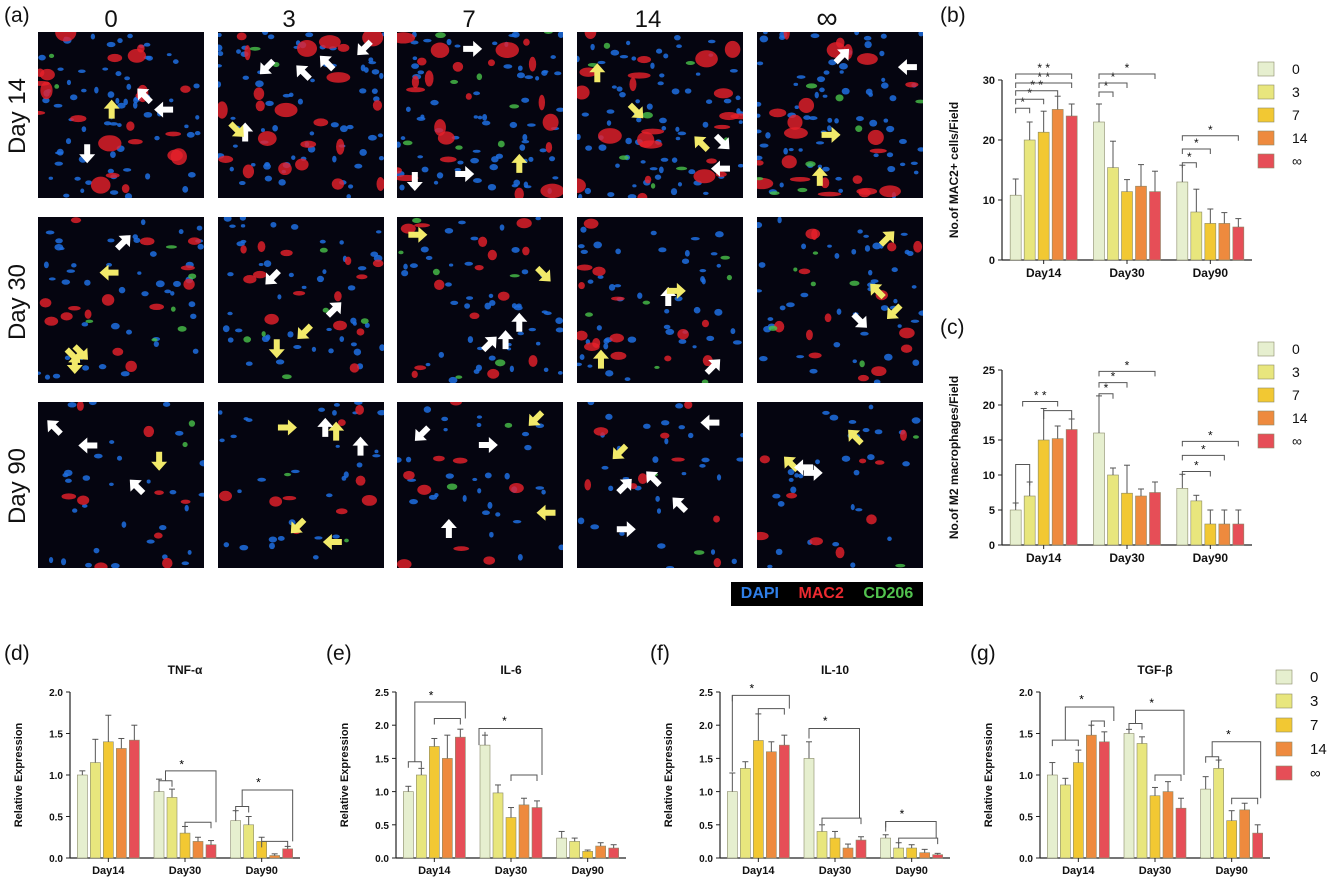  What do you see at coordinates (660, 300) in the screenshot?
I see `micrograph-r2-c4` at bounding box center [660, 300].